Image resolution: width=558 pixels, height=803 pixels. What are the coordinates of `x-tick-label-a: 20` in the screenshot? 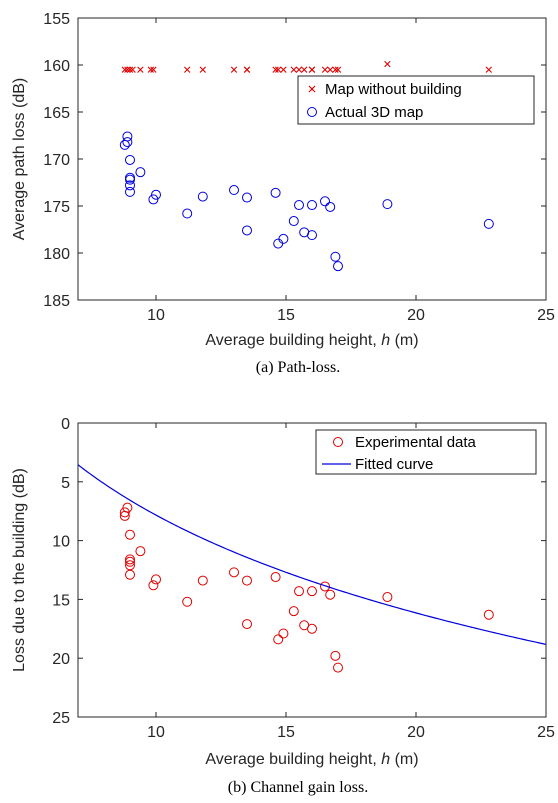 It's located at (416, 315).